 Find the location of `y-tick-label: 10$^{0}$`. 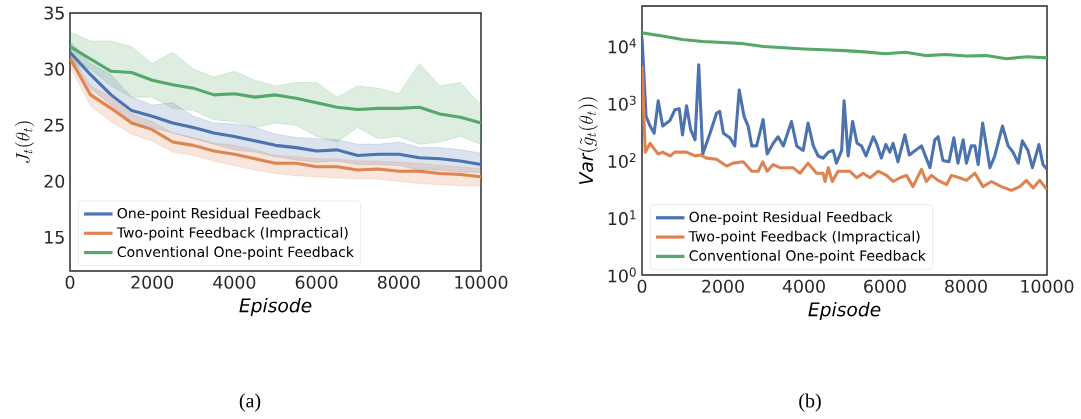

y-tick-label: 10$^{0}$ is located at coordinates (622, 275).